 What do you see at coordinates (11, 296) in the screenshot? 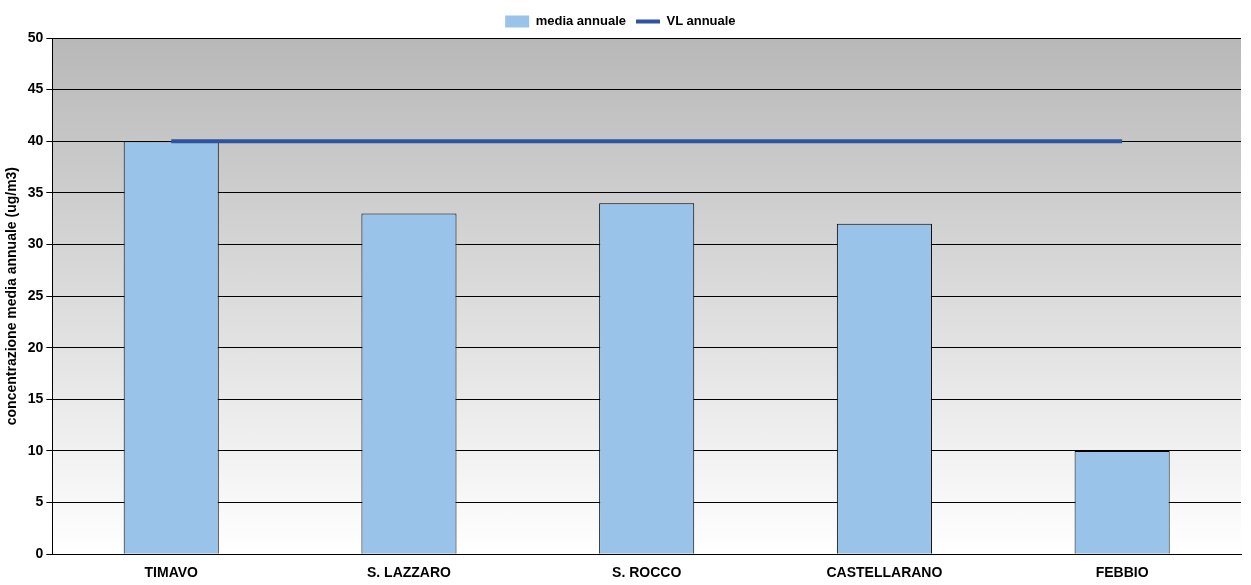
I see `y-axis-title: concentrazione media annuale (ug/m3)` at bounding box center [11, 296].